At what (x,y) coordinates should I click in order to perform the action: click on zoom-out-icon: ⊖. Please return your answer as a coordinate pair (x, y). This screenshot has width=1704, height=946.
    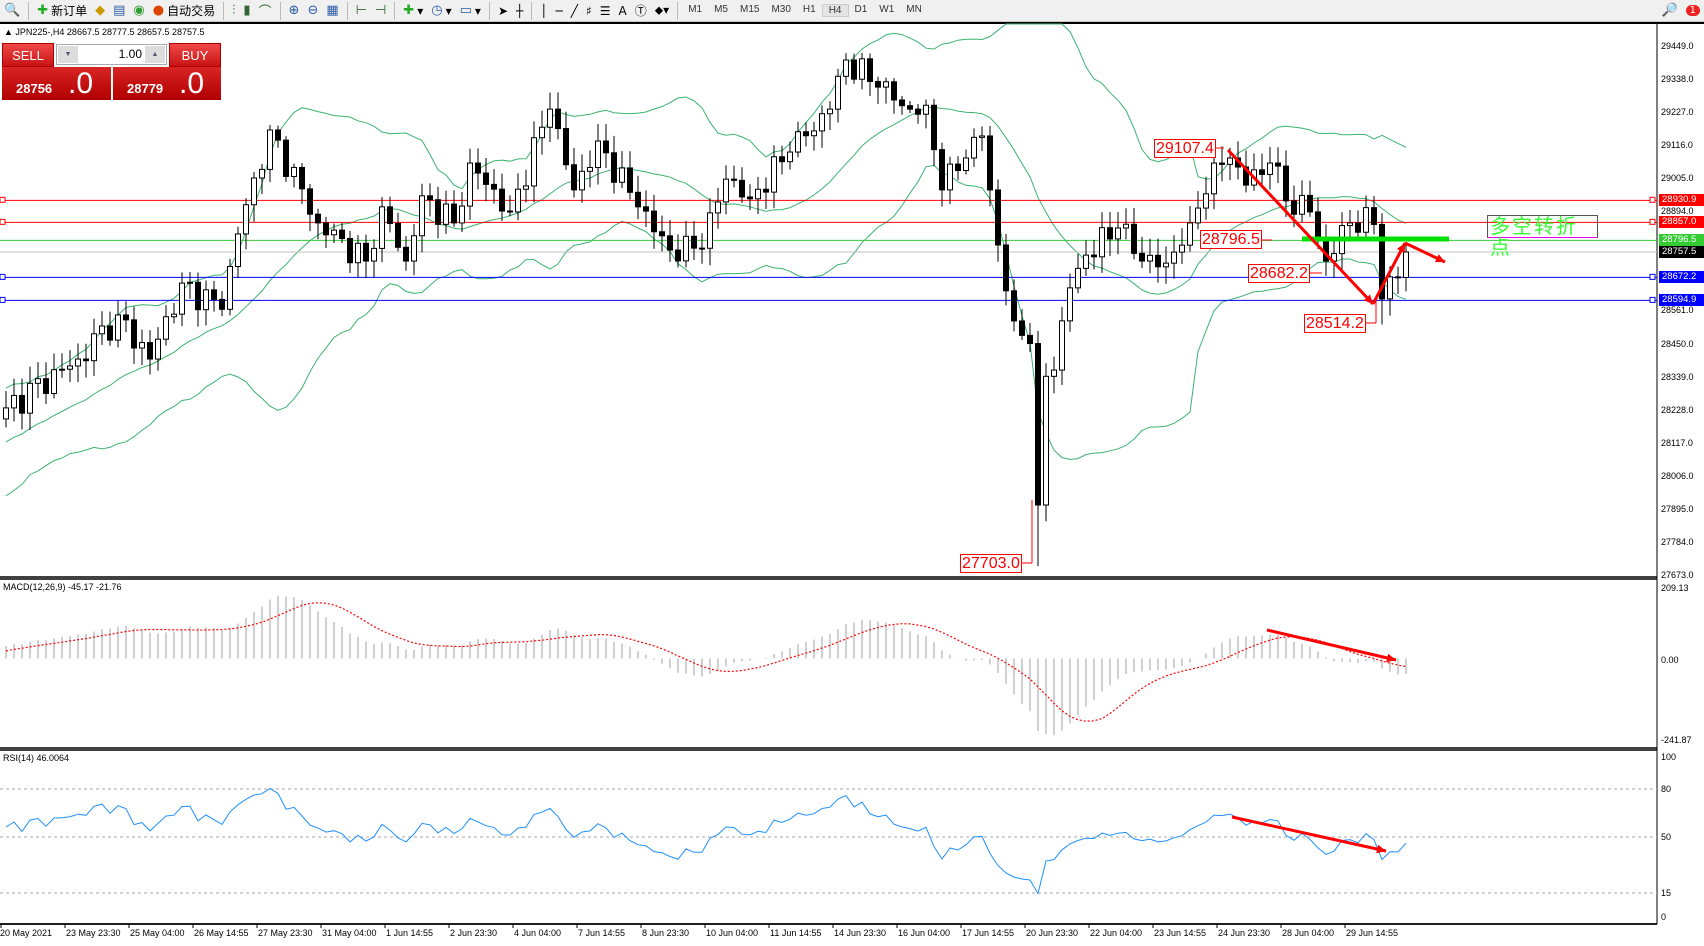
    Looking at the image, I should click on (313, 10).